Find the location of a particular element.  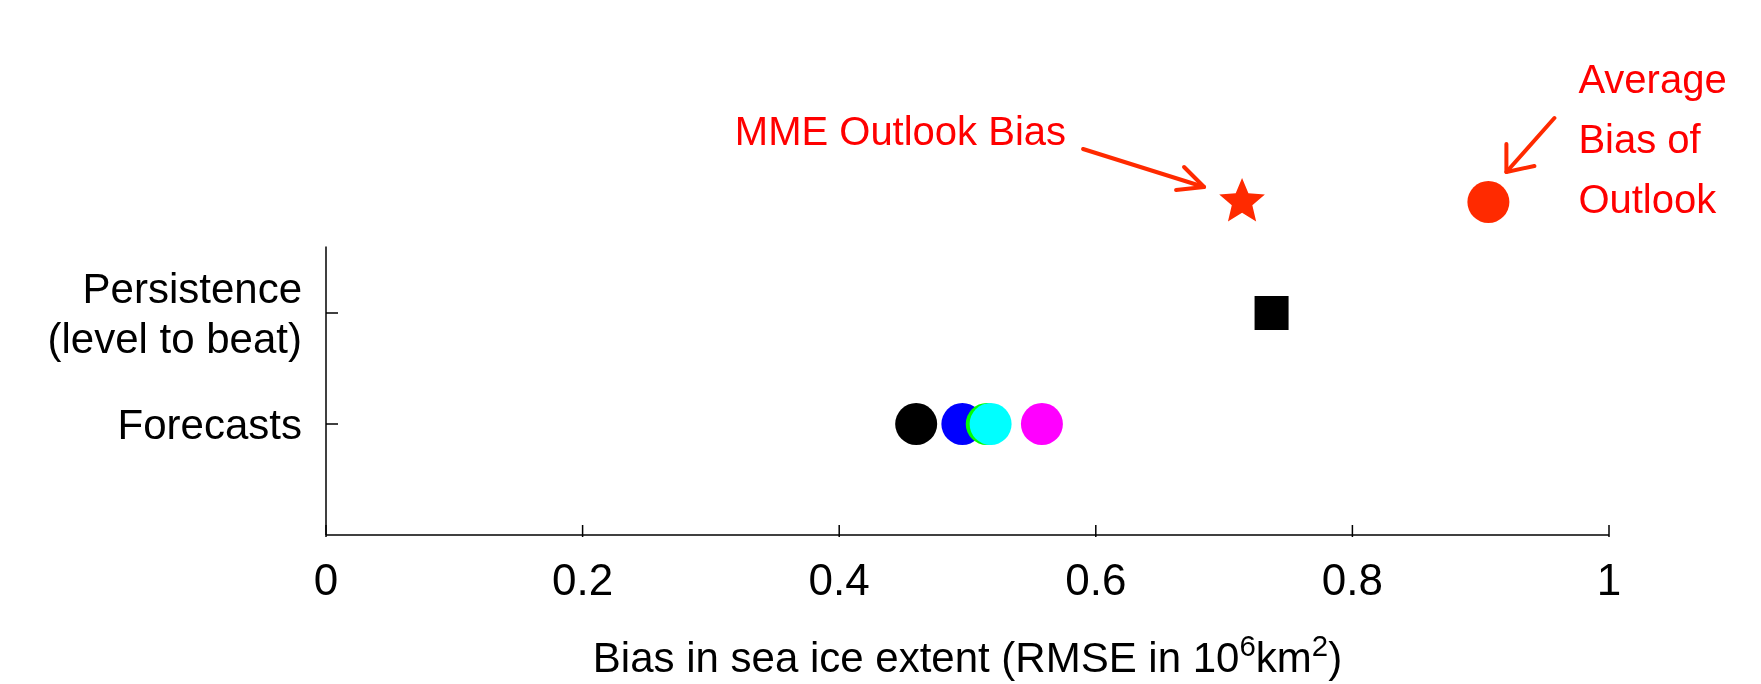

x-tick-label: 0 is located at coordinates (326, 579).